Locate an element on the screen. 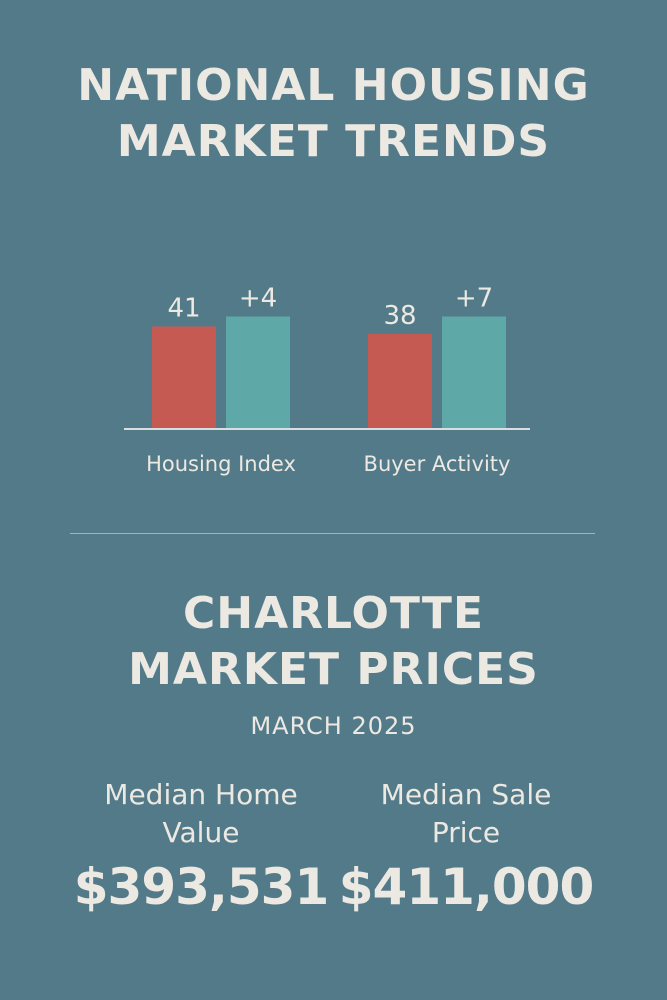  stat-label: Median Home Value is located at coordinates (201, 814).